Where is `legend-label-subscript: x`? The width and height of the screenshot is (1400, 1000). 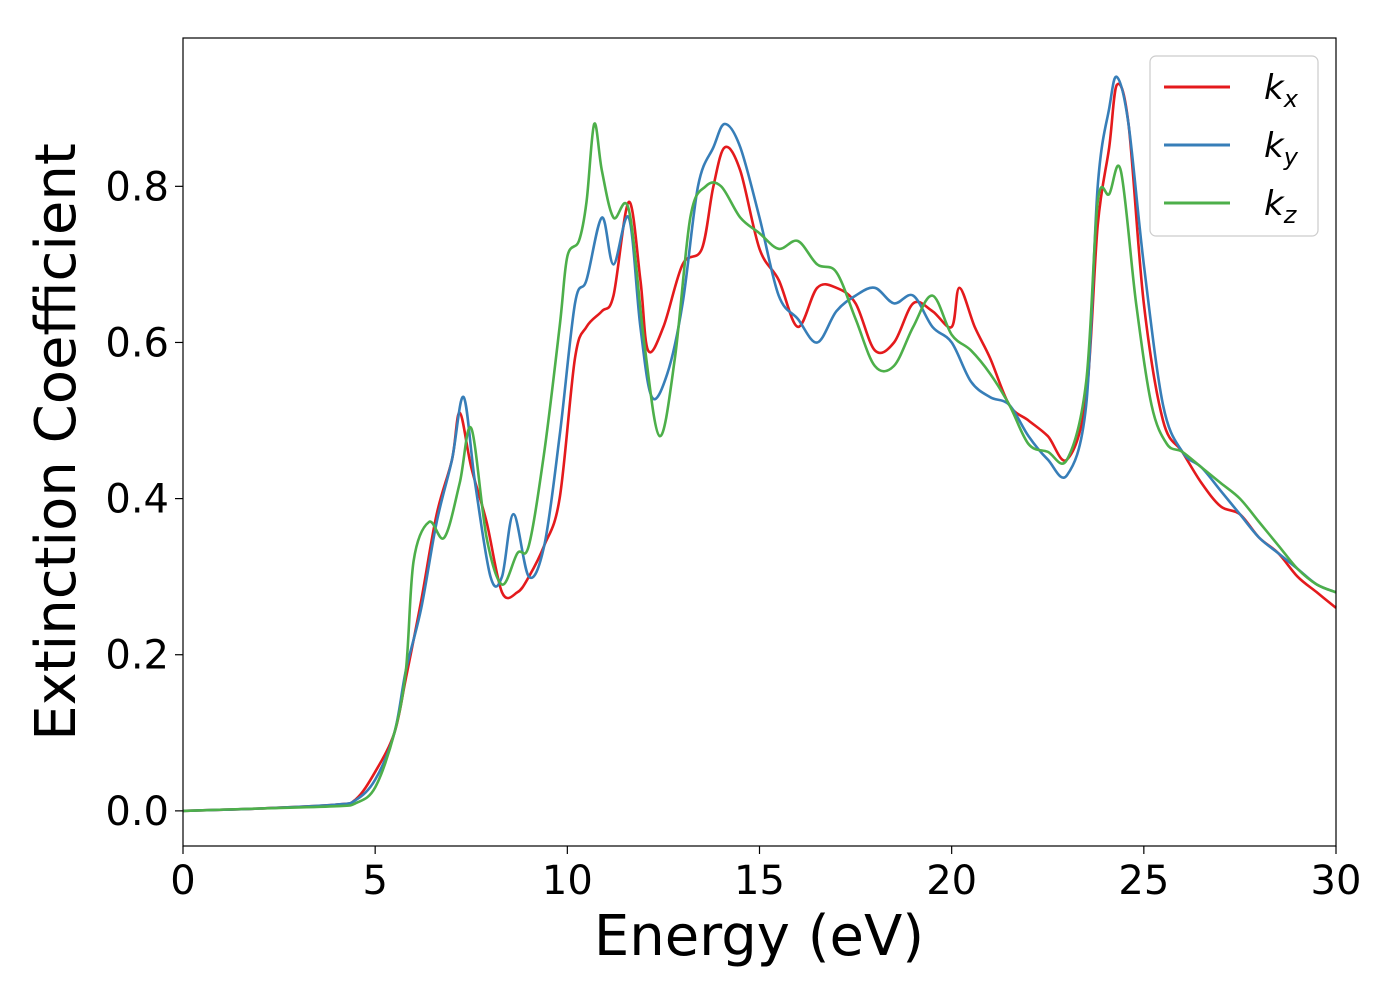 legend-label-subscript: x is located at coordinates (1291, 99).